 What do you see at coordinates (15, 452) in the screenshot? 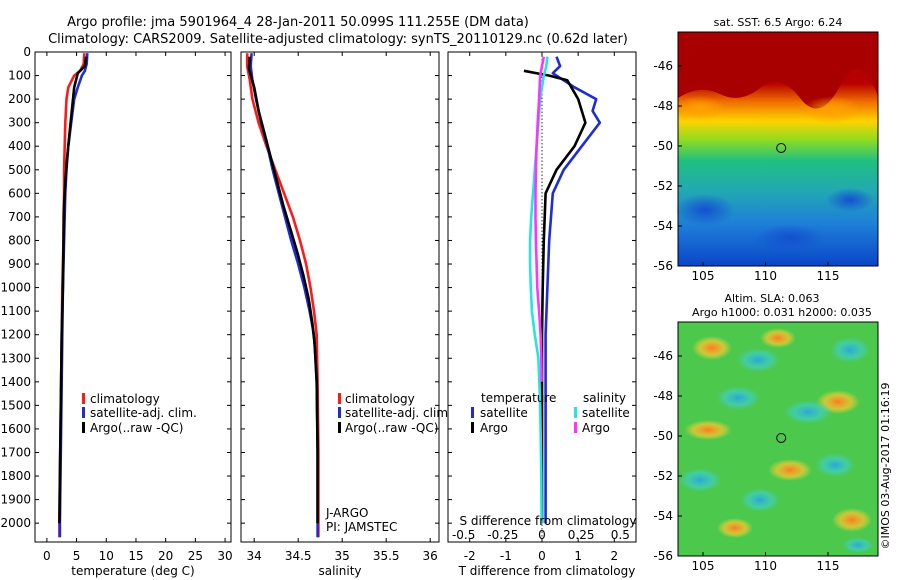
I see `depth-tick-label: 1700` at bounding box center [15, 452].